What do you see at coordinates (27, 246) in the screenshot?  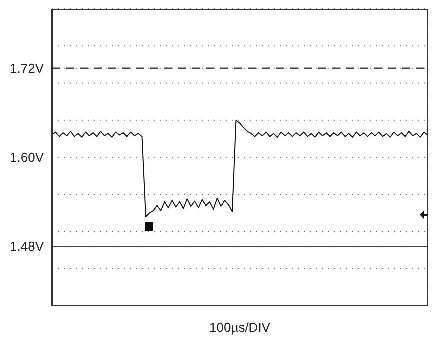 I see `y-tick-label: 1.48V` at bounding box center [27, 246].